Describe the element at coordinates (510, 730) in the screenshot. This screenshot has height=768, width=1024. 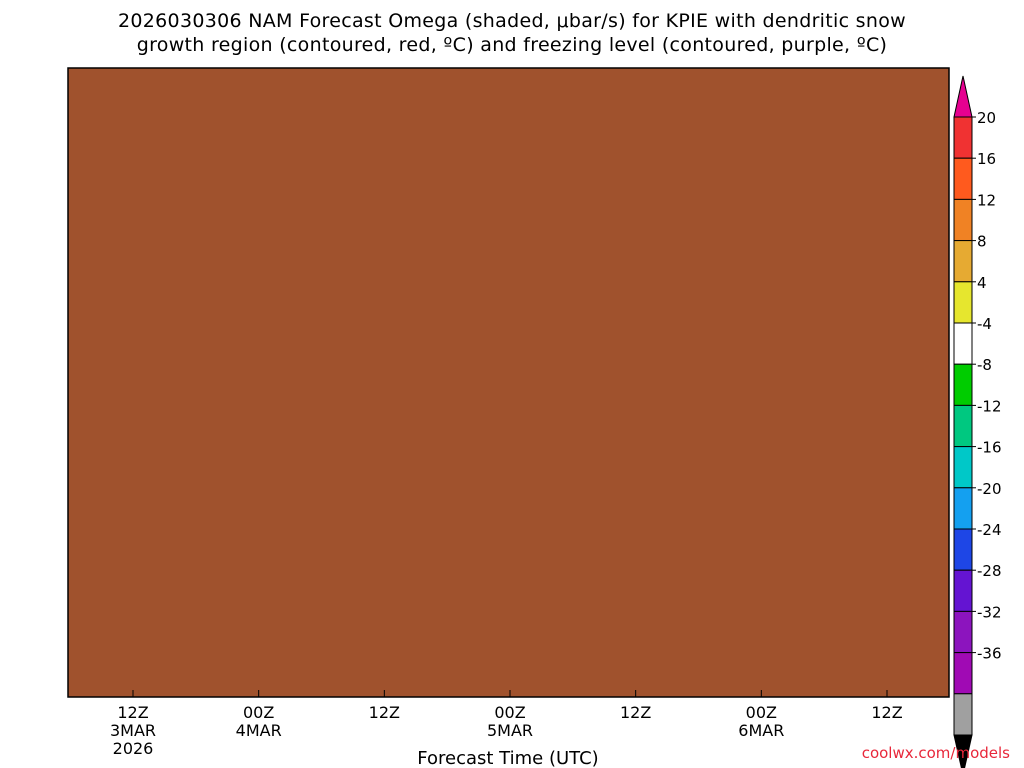
I see `x-tick-date-f48: 5MAR` at that location.